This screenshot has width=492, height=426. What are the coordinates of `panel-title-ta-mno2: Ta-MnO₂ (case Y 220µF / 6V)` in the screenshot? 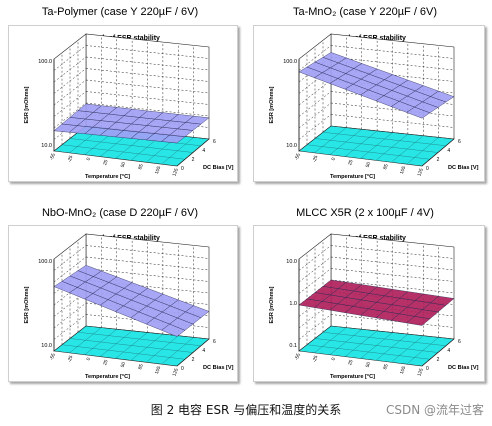 It's located at (365, 12).